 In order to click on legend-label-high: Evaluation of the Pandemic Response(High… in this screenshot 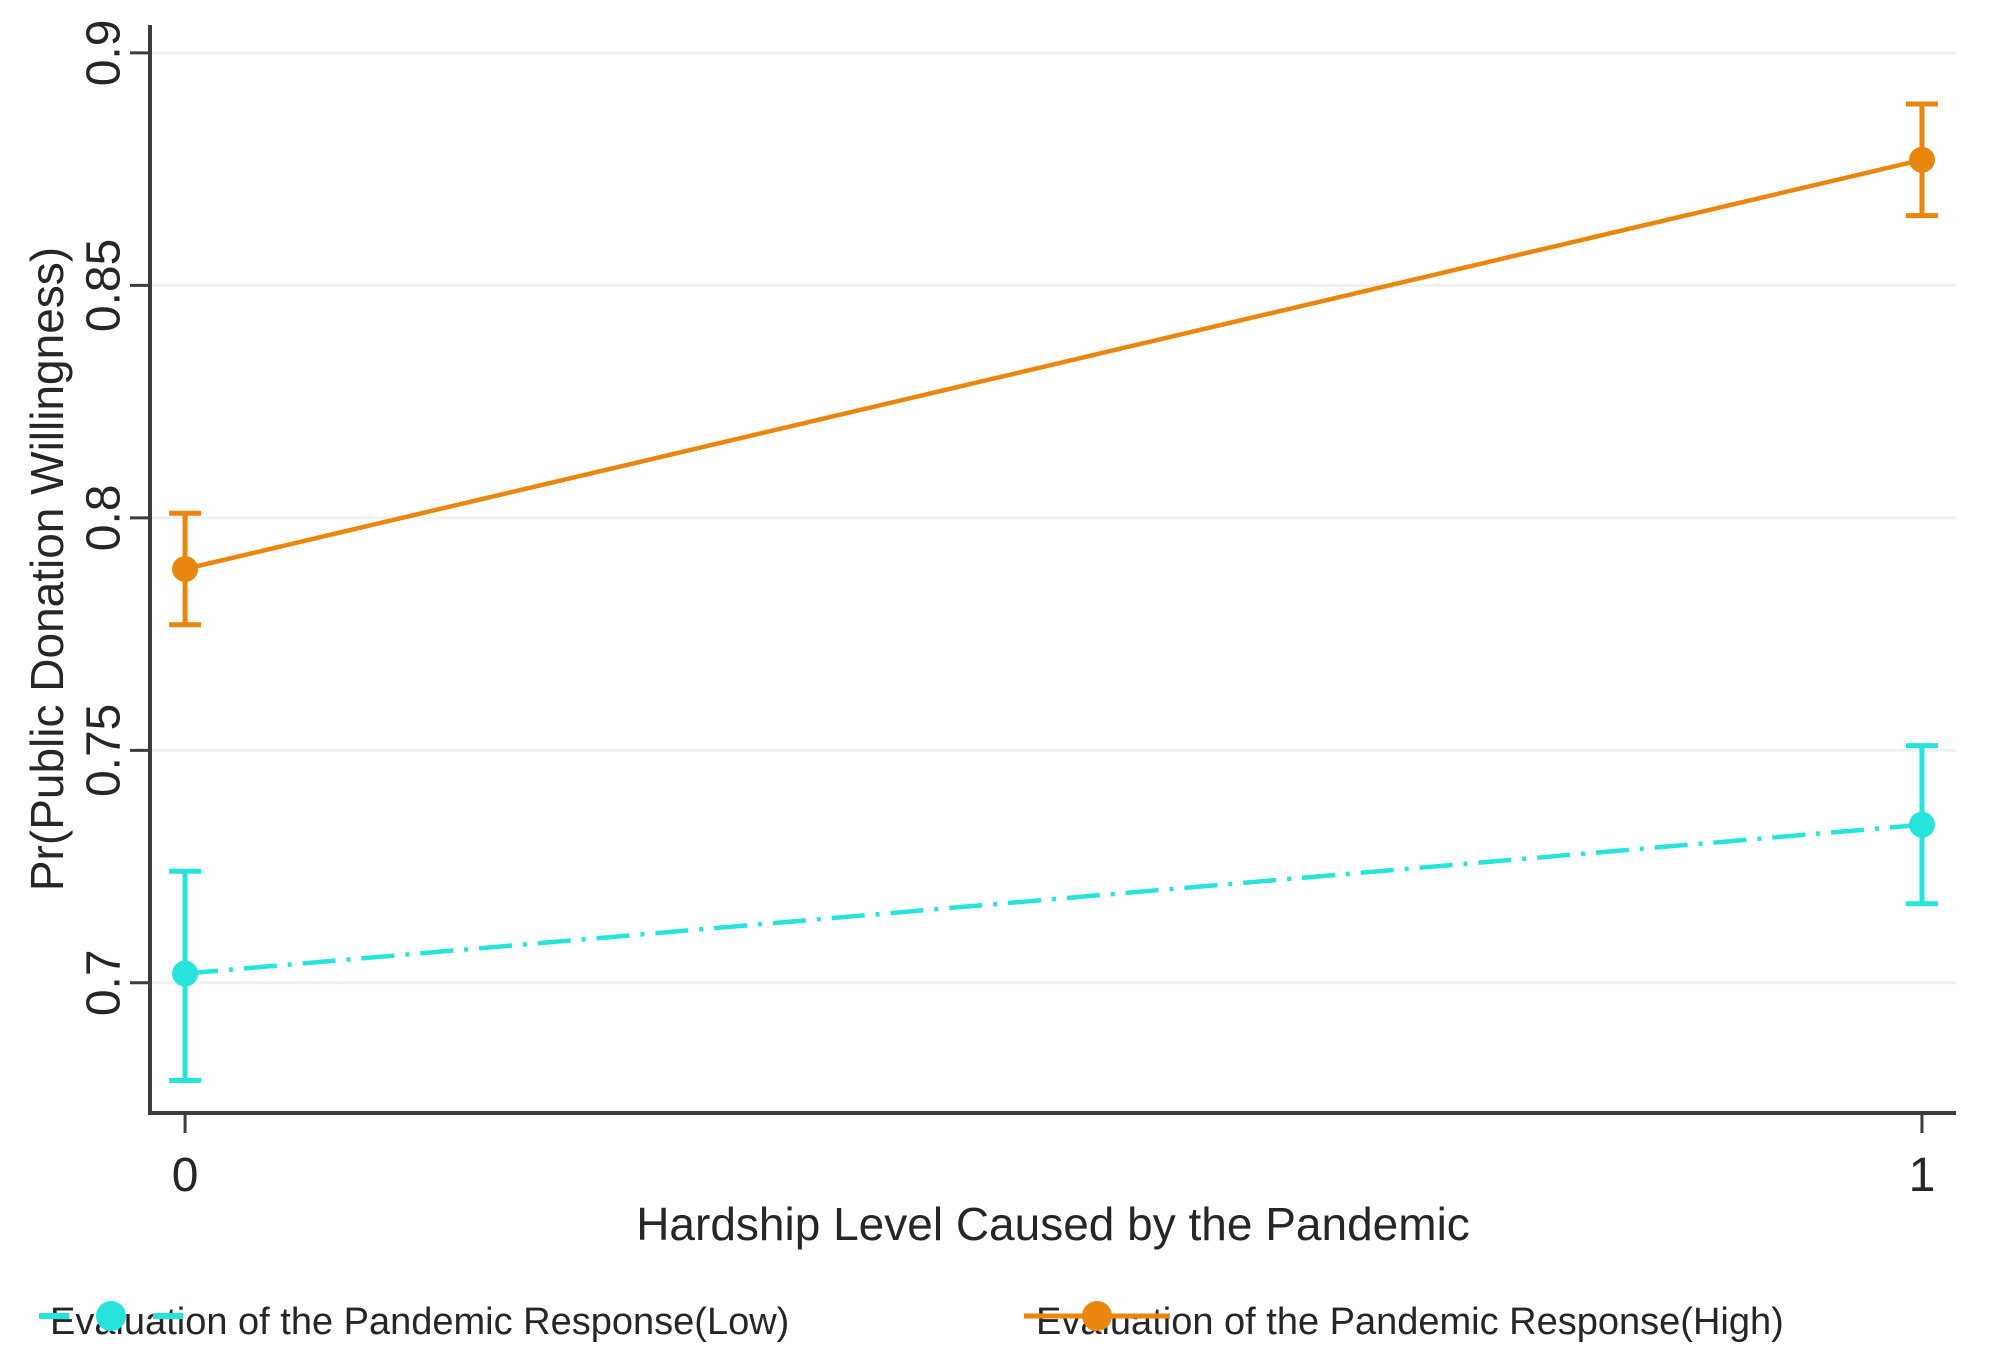, I will do `click(1410, 1321)`.